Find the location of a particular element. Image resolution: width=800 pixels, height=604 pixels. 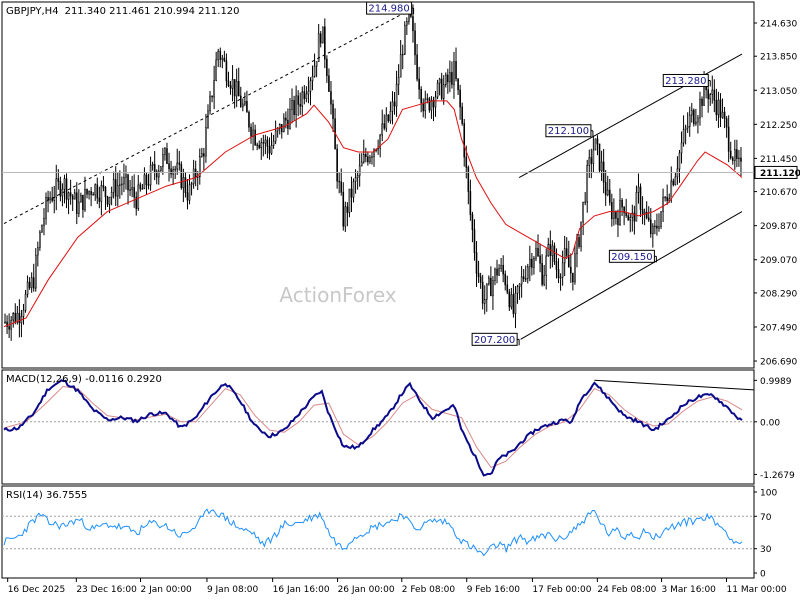

annotation-box is located at coordinates (494, 339).